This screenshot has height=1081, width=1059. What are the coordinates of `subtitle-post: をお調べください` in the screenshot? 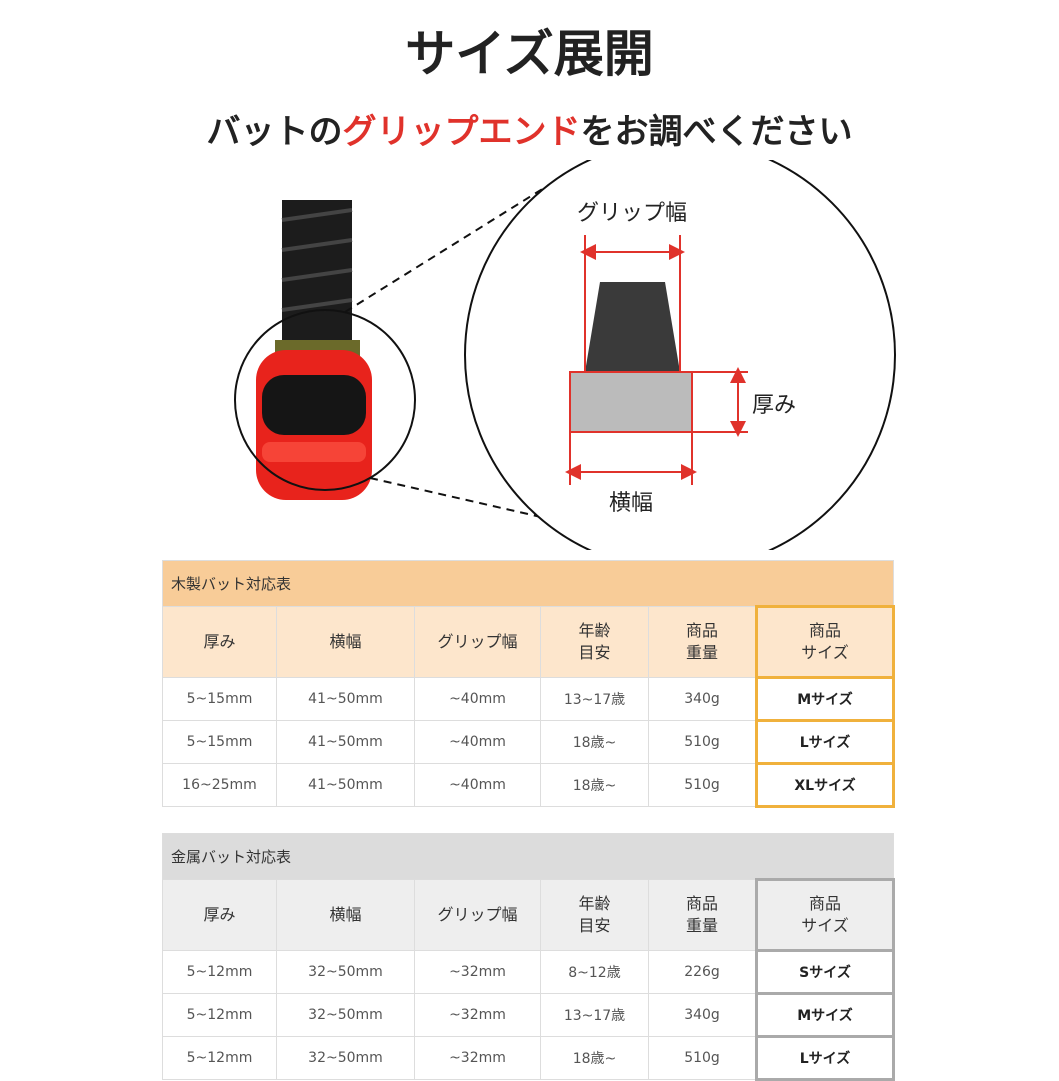 It's located at (716, 132).